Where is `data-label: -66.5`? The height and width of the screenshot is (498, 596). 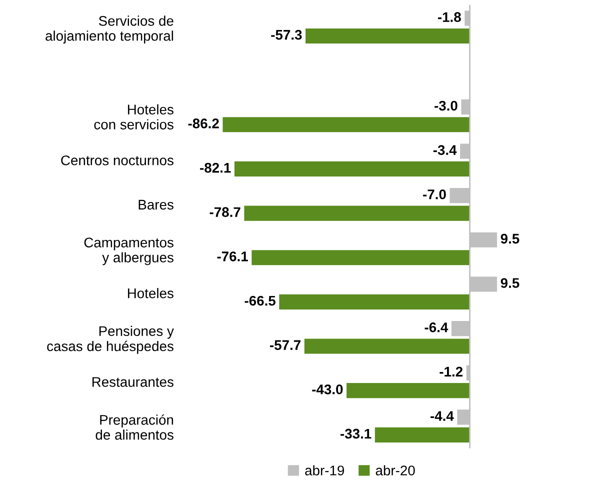 data-label: -66.5 is located at coordinates (260, 301).